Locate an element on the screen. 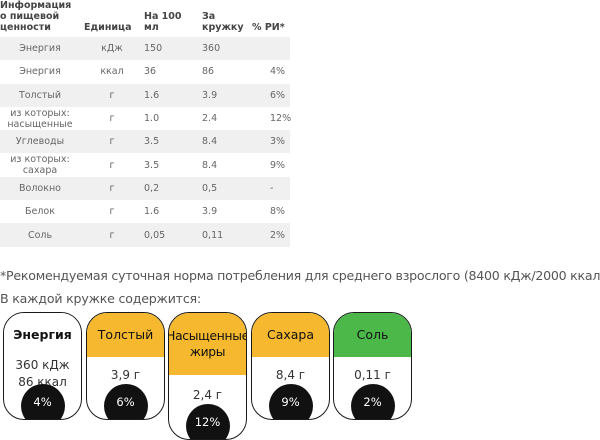 The image size is (600, 440). saturated-fat-card: Насыщенные жиры 2,4 г 12% is located at coordinates (207, 376).